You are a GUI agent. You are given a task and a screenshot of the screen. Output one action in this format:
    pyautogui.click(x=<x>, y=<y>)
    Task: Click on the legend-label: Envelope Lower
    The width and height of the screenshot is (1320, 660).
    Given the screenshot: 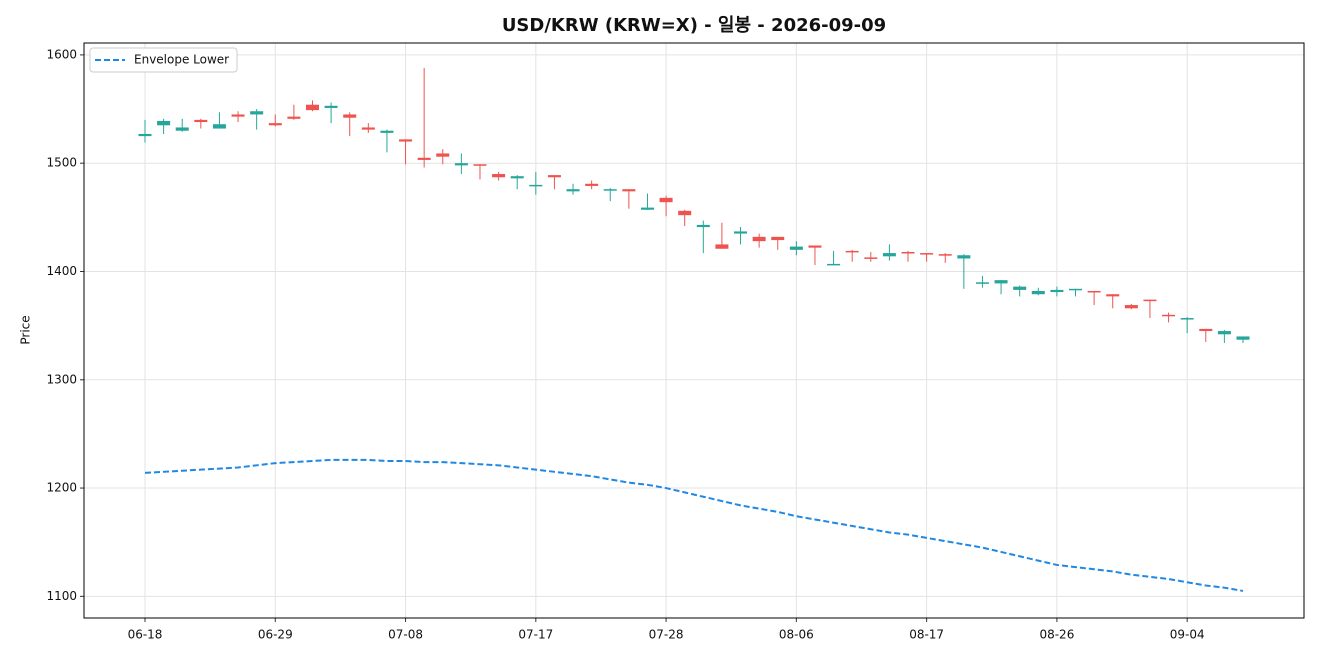 What is the action you would take?
    pyautogui.click(x=181, y=60)
    